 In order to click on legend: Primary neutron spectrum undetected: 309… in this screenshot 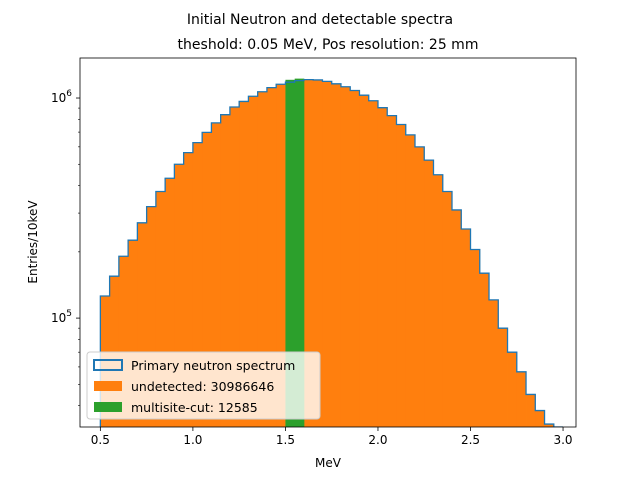, I will do `click(203, 385)`.